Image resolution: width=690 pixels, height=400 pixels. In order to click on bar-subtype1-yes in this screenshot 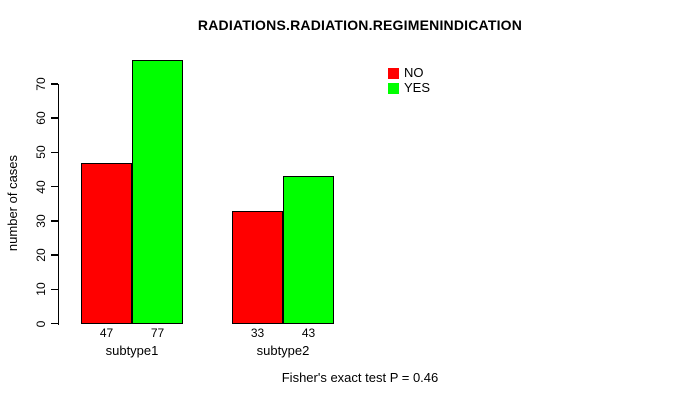, I will do `click(157, 192)`.